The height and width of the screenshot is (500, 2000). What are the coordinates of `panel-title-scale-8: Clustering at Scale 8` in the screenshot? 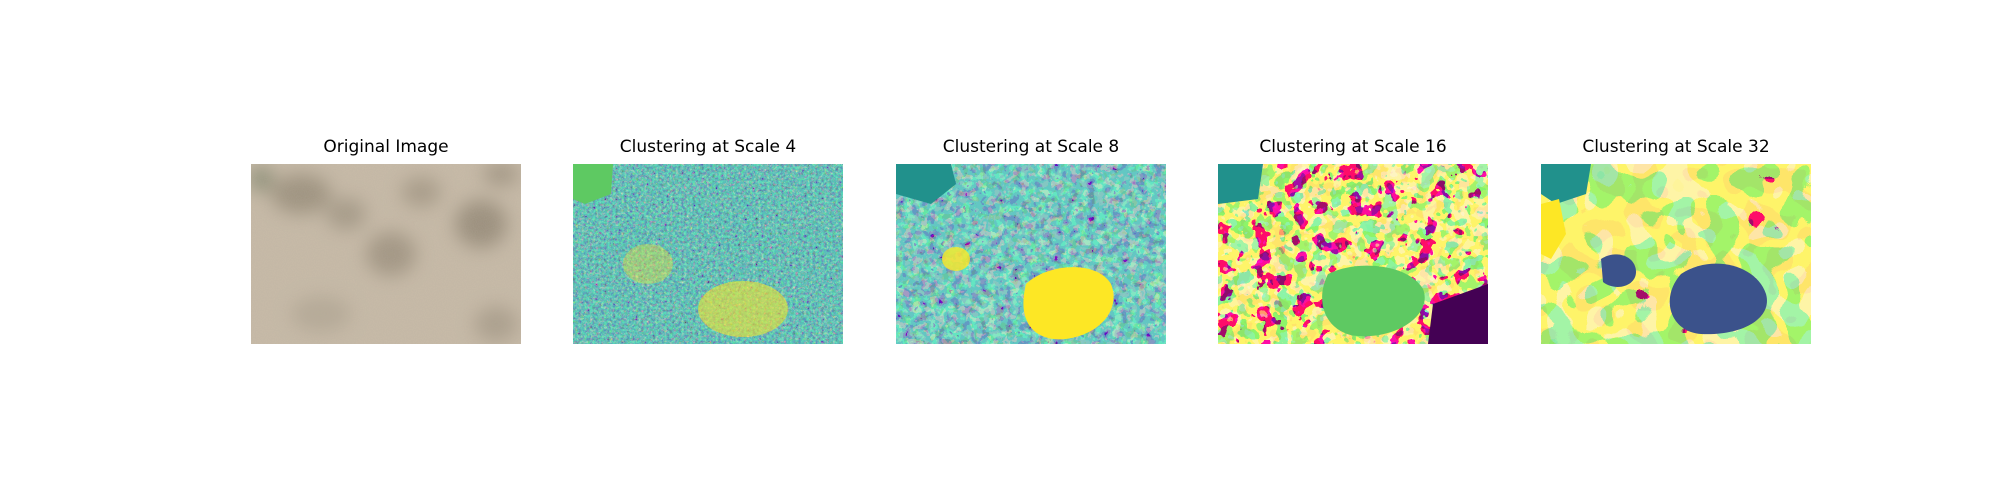 It's located at (1031, 147).